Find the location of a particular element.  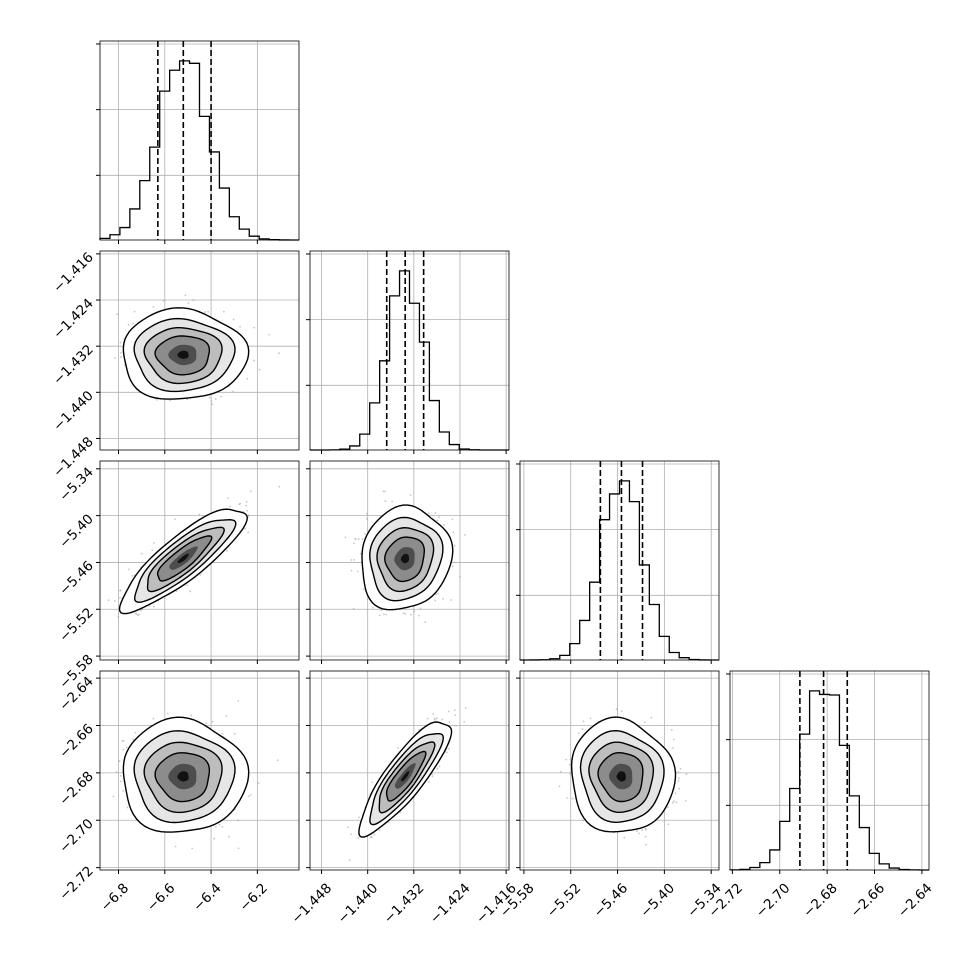

x-tick-label: −6.2 is located at coordinates (253, 897).